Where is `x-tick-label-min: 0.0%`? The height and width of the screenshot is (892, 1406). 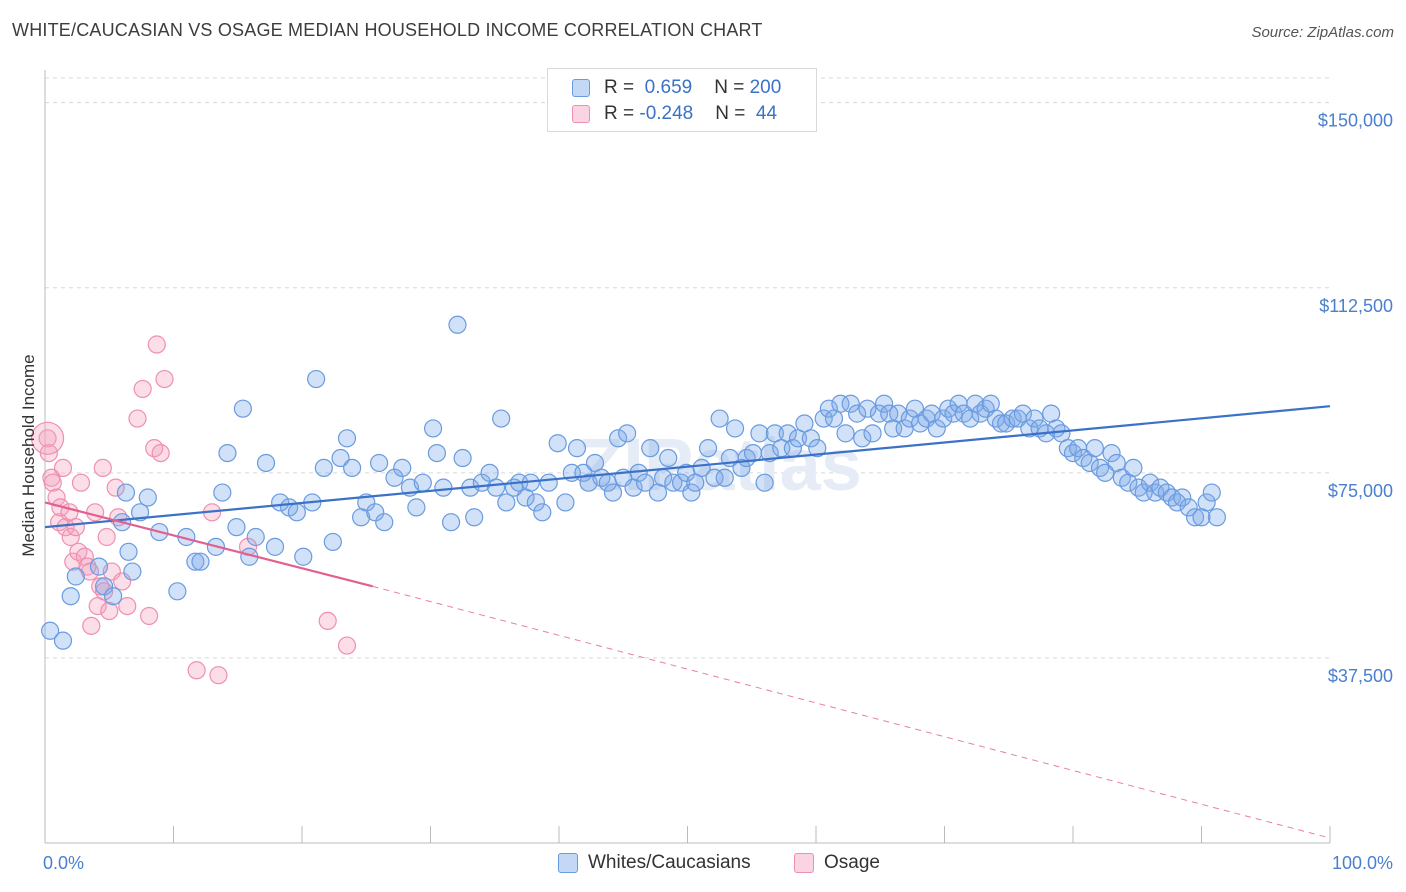
x-tick-label-min: 0.0% is located at coordinates (63, 863).